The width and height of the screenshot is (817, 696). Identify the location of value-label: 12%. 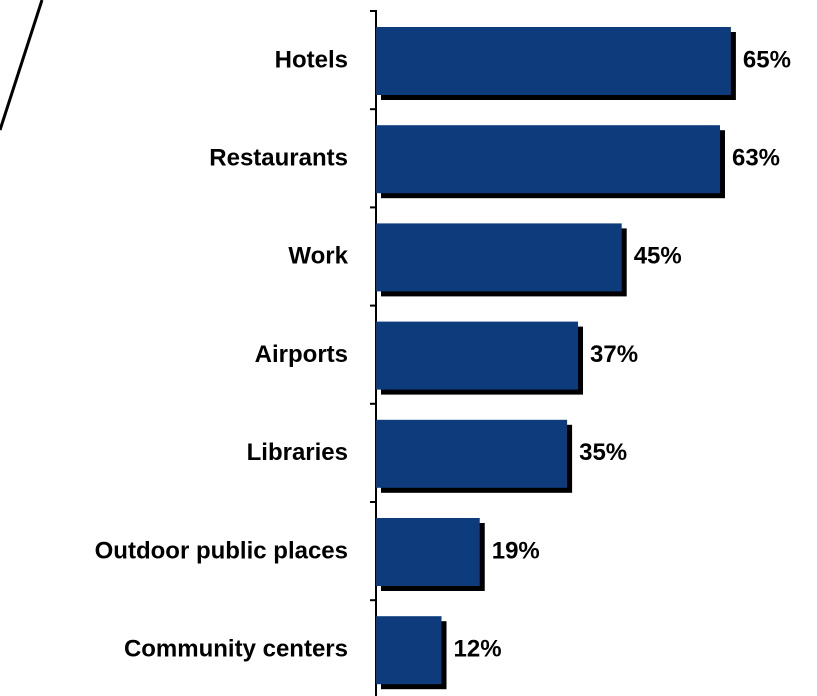
(478, 649).